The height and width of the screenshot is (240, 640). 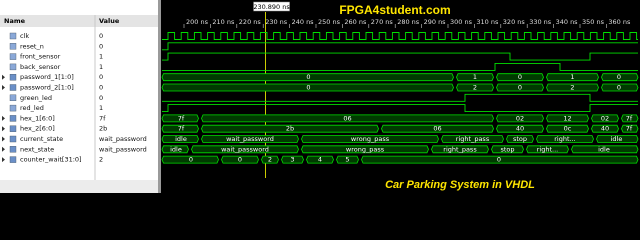 I want to click on tick-label: 260 ns, so click(x=355, y=22).